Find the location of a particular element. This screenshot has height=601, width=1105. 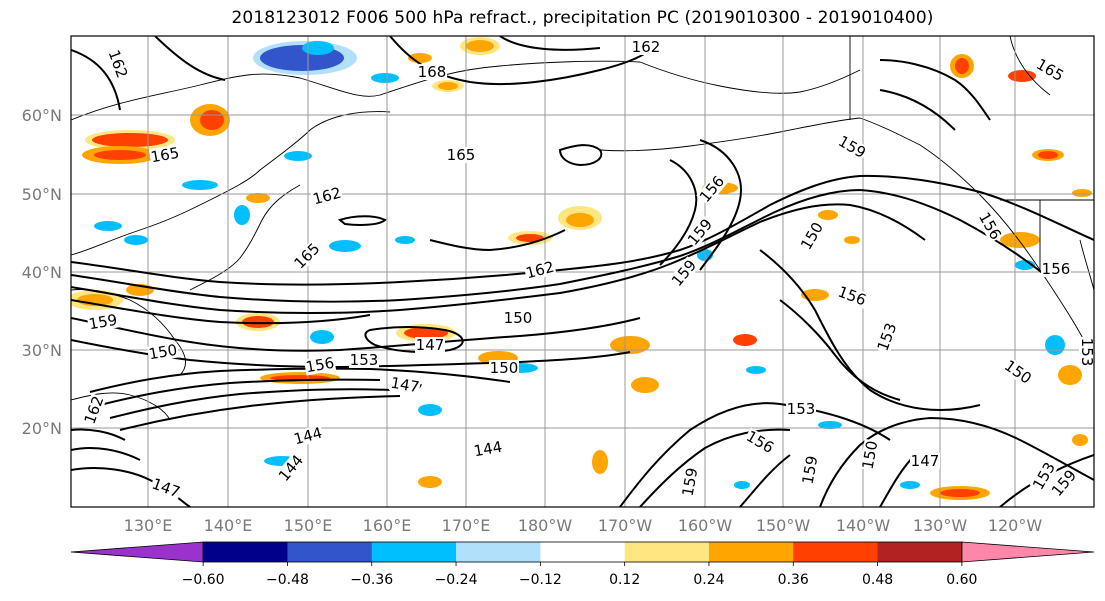

colorbar-tick-label: 0.36 is located at coordinates (793, 580).